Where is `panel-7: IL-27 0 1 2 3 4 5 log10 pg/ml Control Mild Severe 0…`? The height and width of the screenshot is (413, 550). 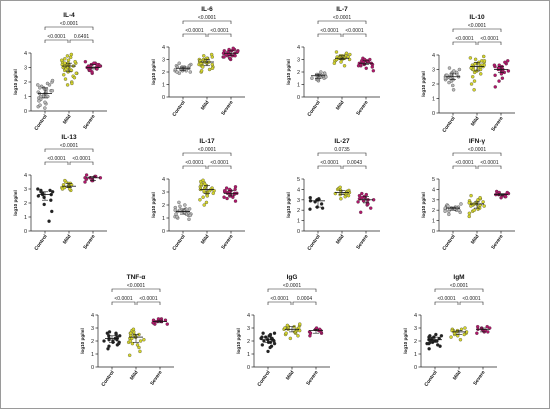
panel-7: IL-27 0 1 2 3 4 5 log10 pg/ml Control Mild Severe 0… is located at coordinates (333, 195).